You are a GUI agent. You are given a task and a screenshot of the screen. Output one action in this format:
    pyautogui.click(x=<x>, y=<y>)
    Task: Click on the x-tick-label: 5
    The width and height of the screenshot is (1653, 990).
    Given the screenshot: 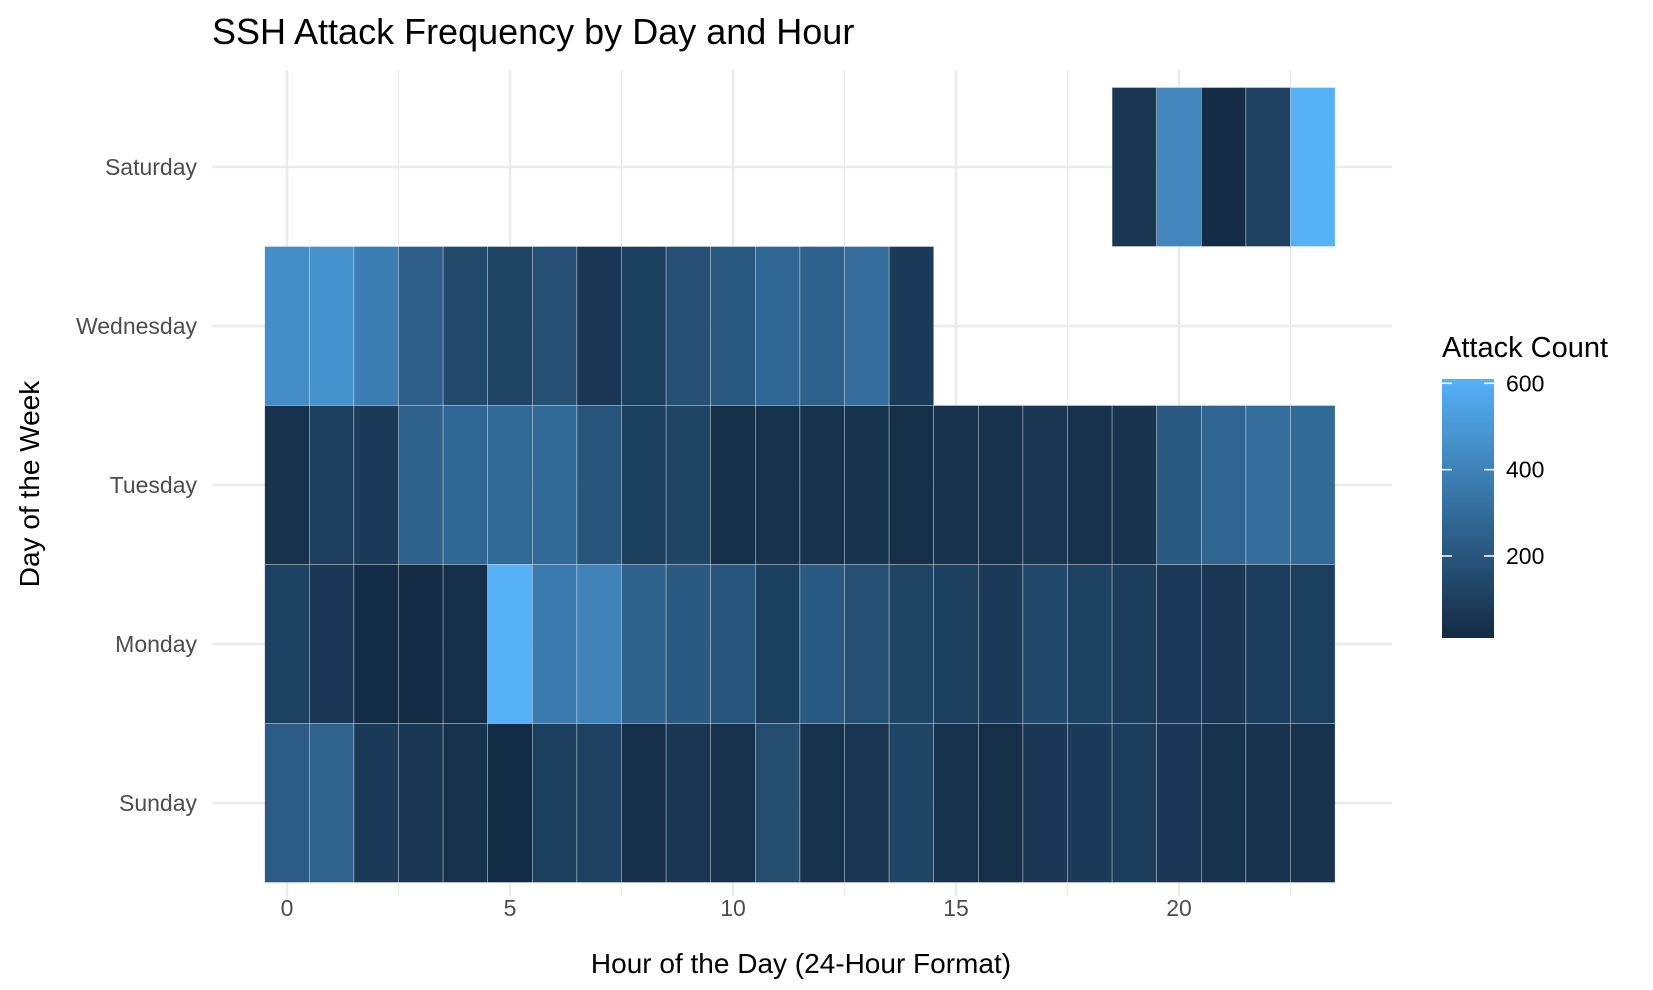 What is the action you would take?
    pyautogui.click(x=510, y=908)
    